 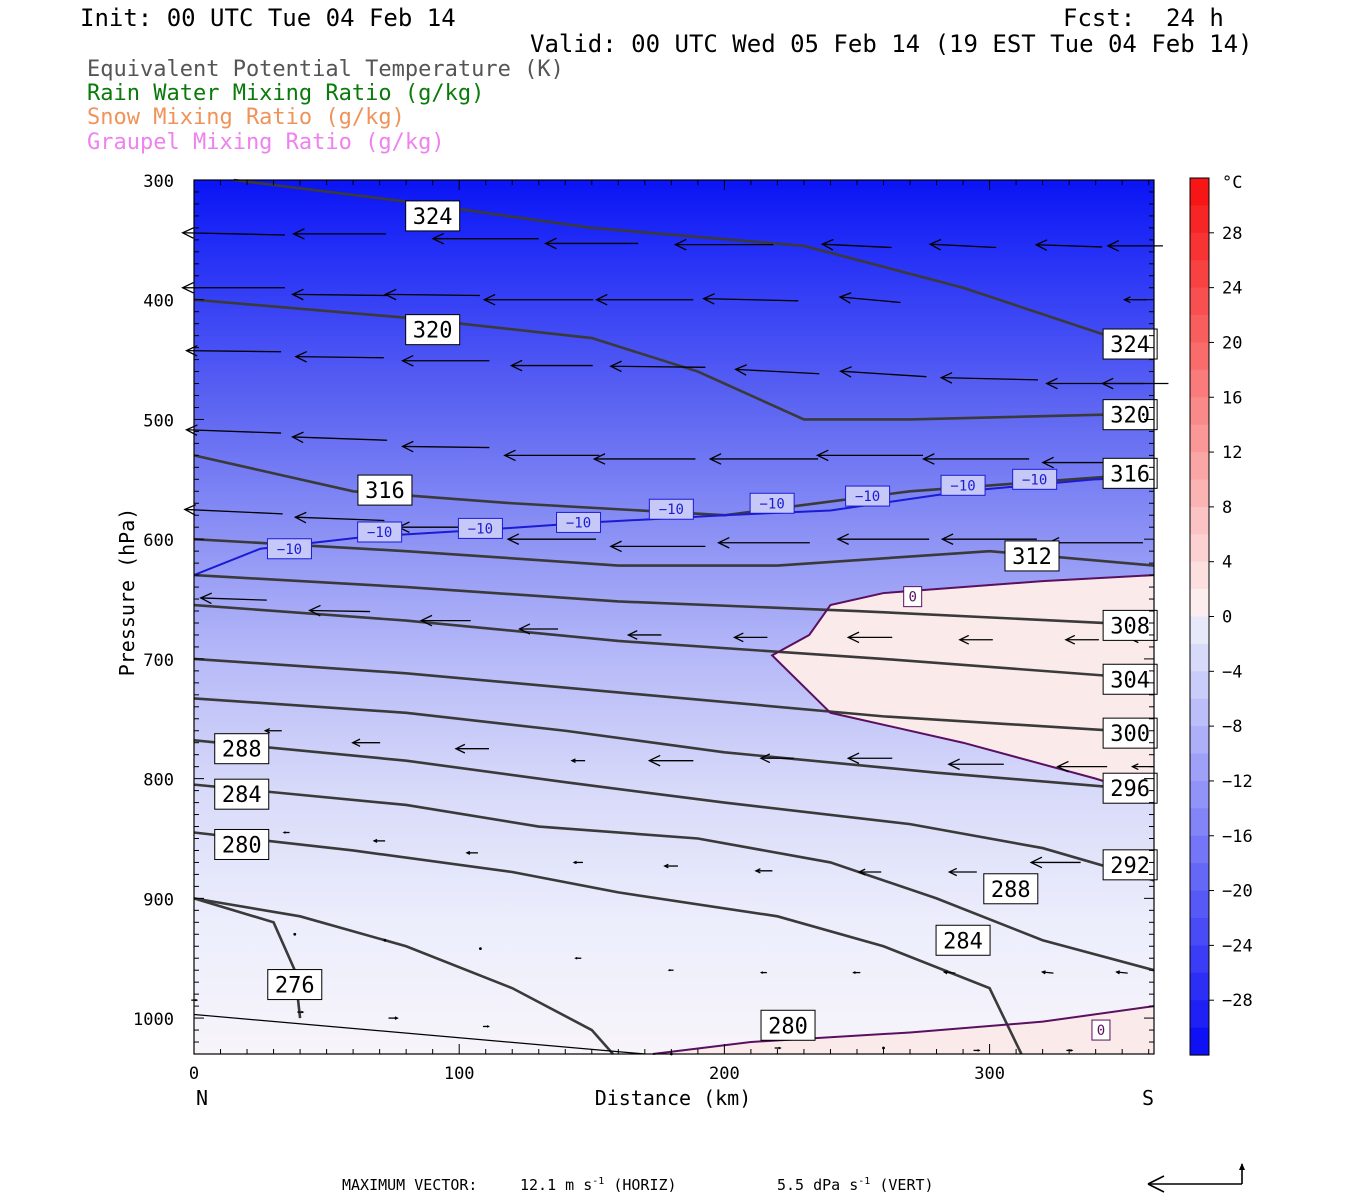 What do you see at coordinates (1130, 625) in the screenshot?
I see `theta-e-label-308: 308` at bounding box center [1130, 625].